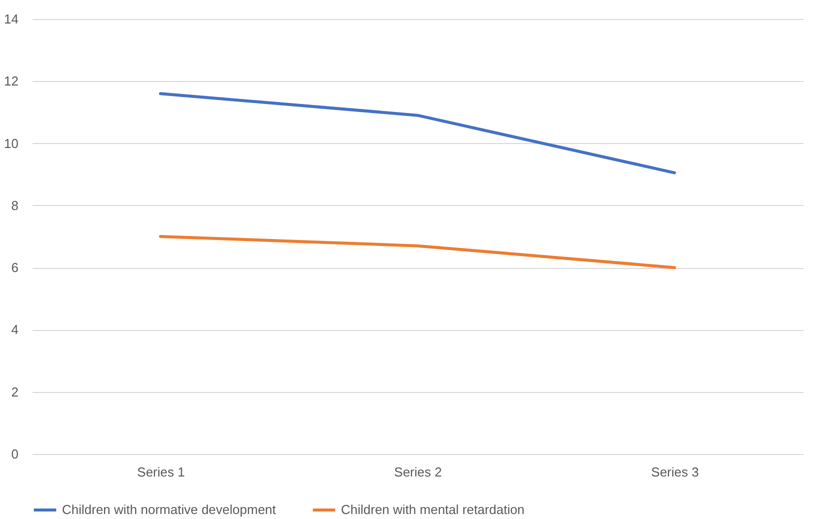  I want to click on y-tick-label: 2, so click(14, 392).